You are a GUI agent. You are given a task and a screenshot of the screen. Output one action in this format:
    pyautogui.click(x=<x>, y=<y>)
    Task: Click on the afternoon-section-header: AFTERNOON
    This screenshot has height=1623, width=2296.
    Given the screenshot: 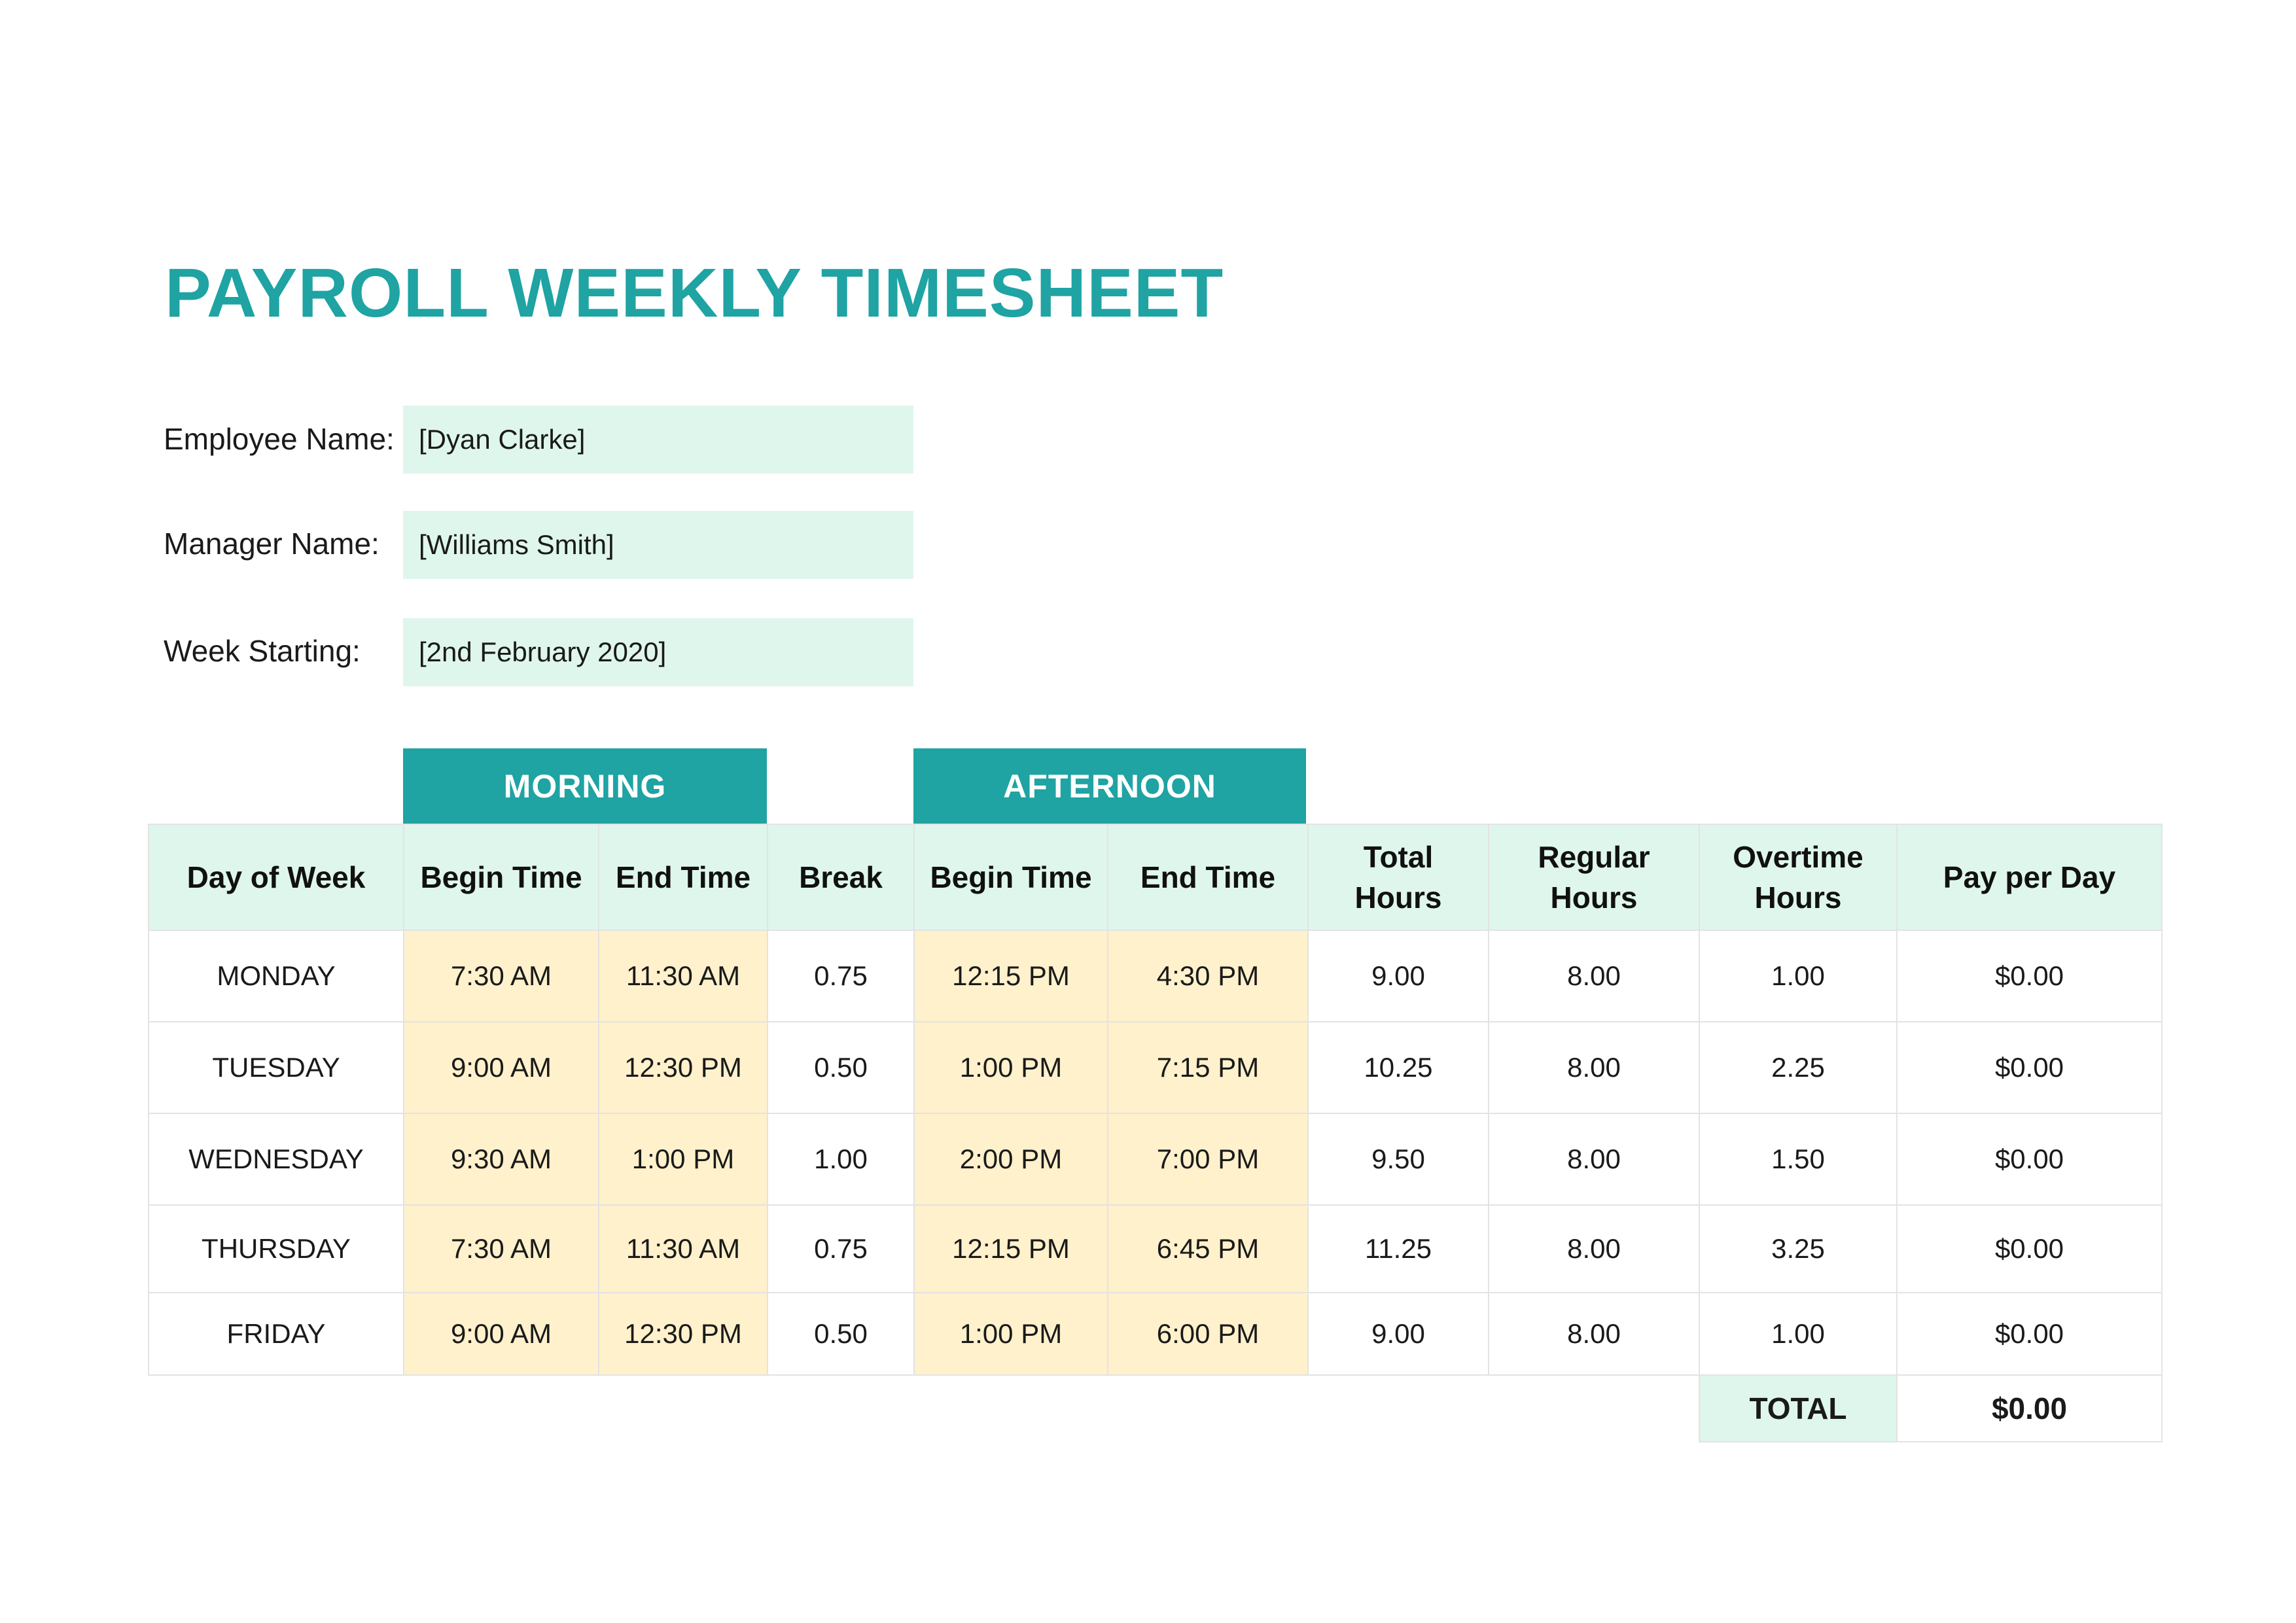 What is the action you would take?
    pyautogui.click(x=1109, y=786)
    